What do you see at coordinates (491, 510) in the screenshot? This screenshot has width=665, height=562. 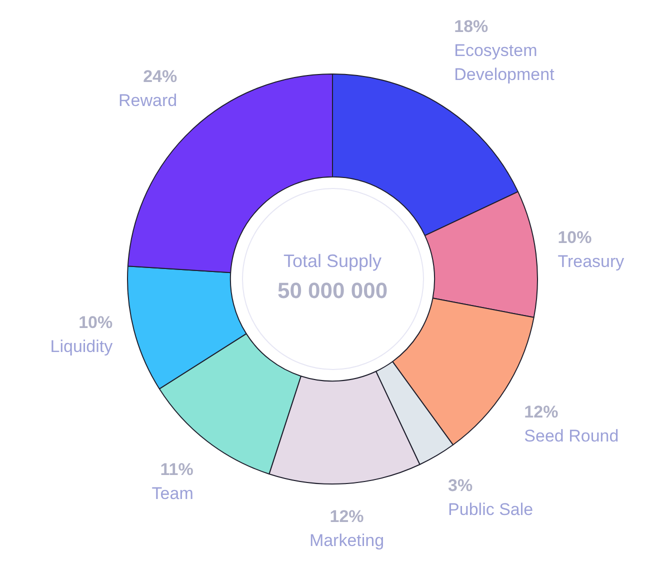 I see `slice-label: Public Sale` at bounding box center [491, 510].